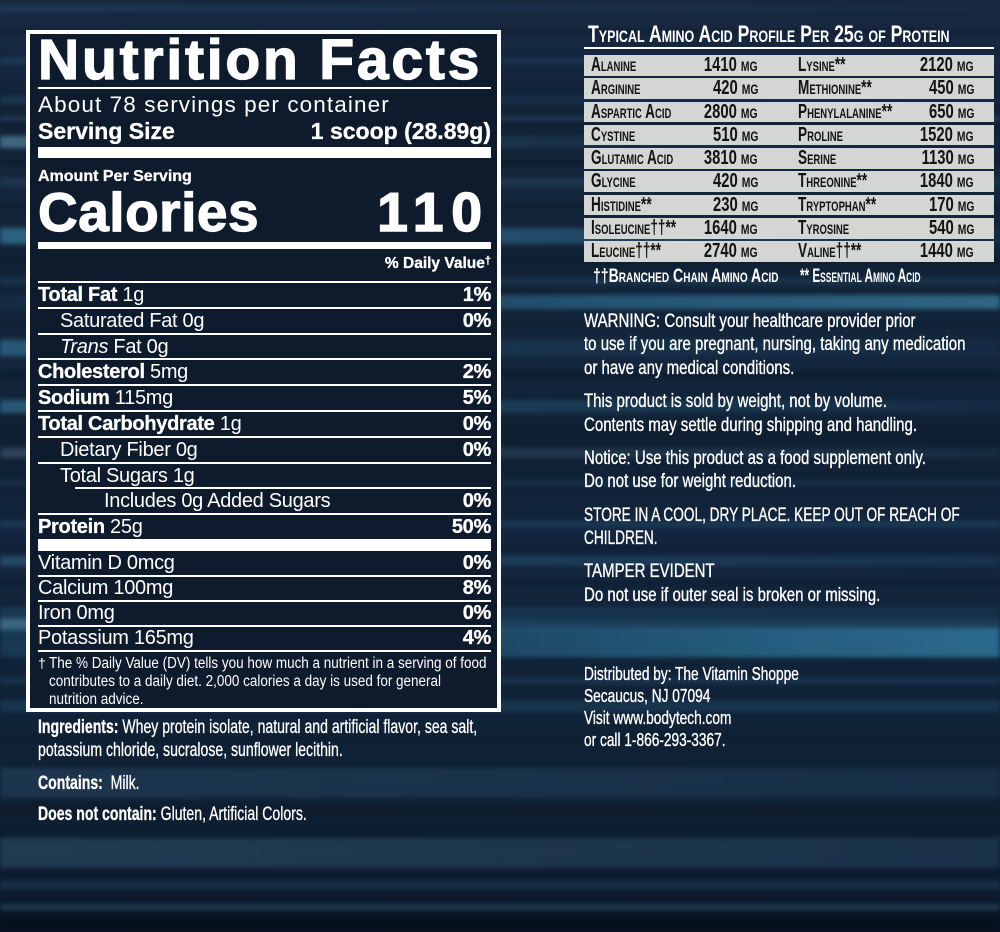  I want to click on nutrient-name: Saturated Fat 0g, so click(132, 320).